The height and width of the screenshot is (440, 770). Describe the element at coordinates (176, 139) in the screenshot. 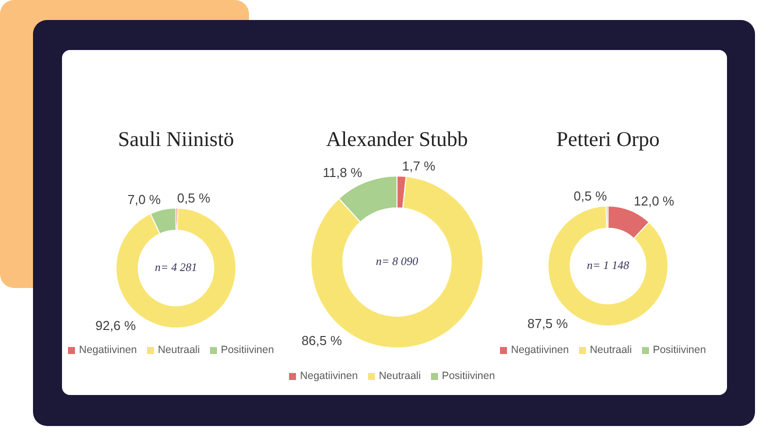

I see `chart-title: Sauli Niinistö` at that location.